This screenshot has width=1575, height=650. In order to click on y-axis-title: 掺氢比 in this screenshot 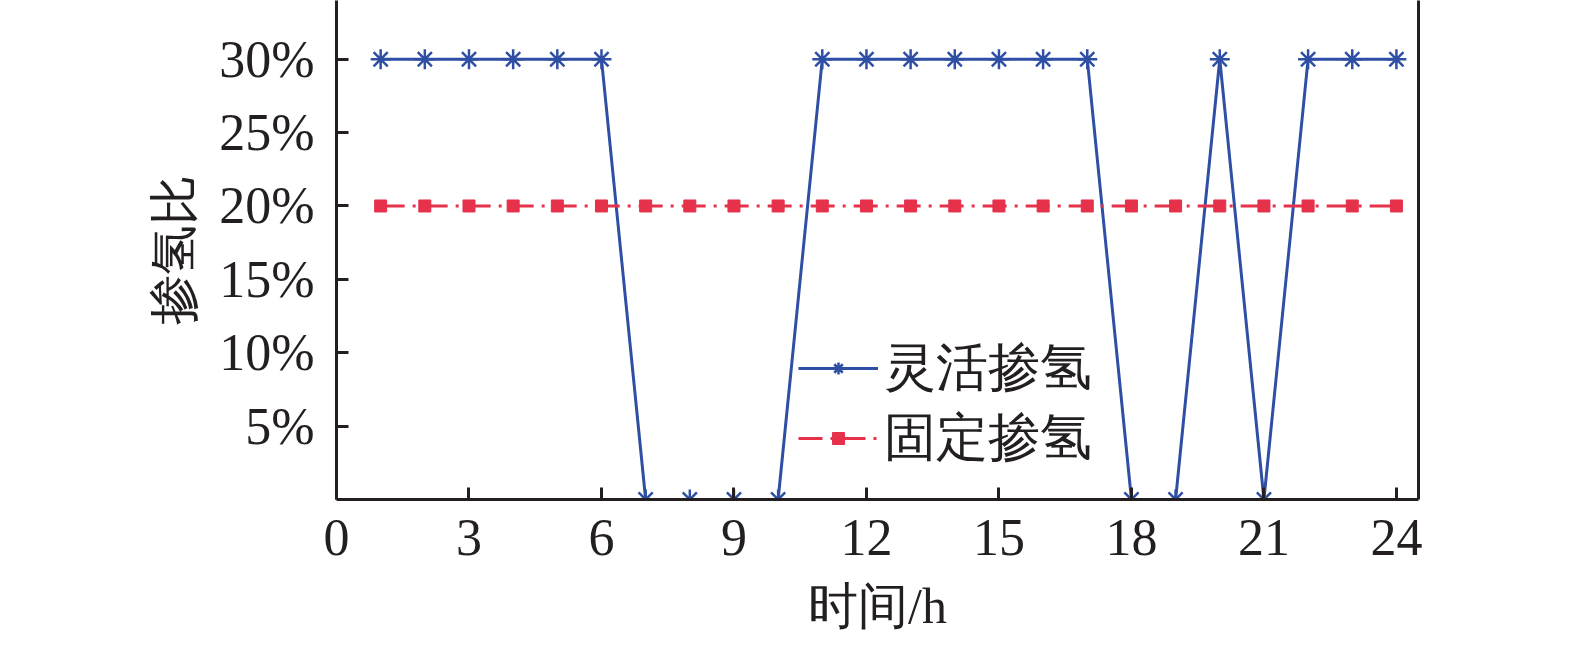, I will do `click(174, 250)`.